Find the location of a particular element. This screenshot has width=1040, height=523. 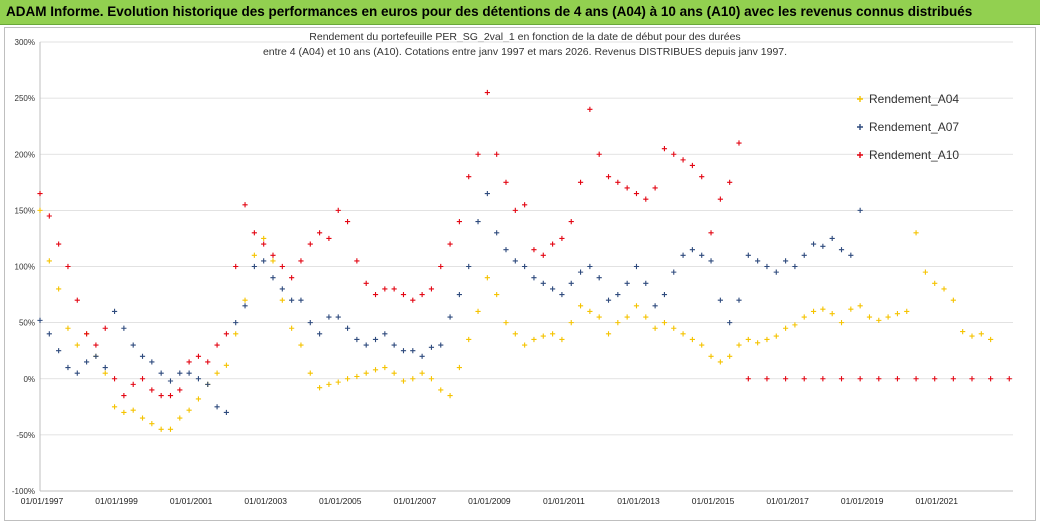

x-tick-label: 01/01/2013 is located at coordinates (638, 501).